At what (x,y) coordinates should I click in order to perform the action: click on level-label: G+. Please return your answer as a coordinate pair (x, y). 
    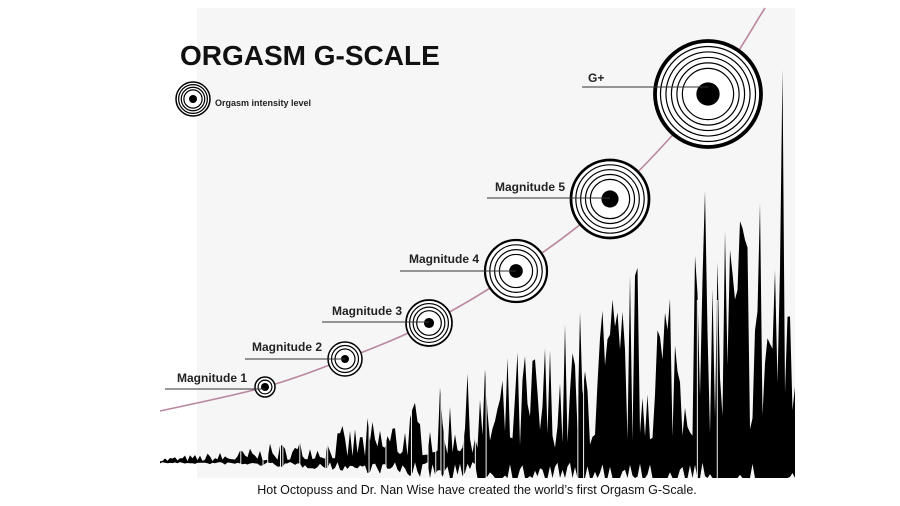
    Looking at the image, I should click on (596, 78).